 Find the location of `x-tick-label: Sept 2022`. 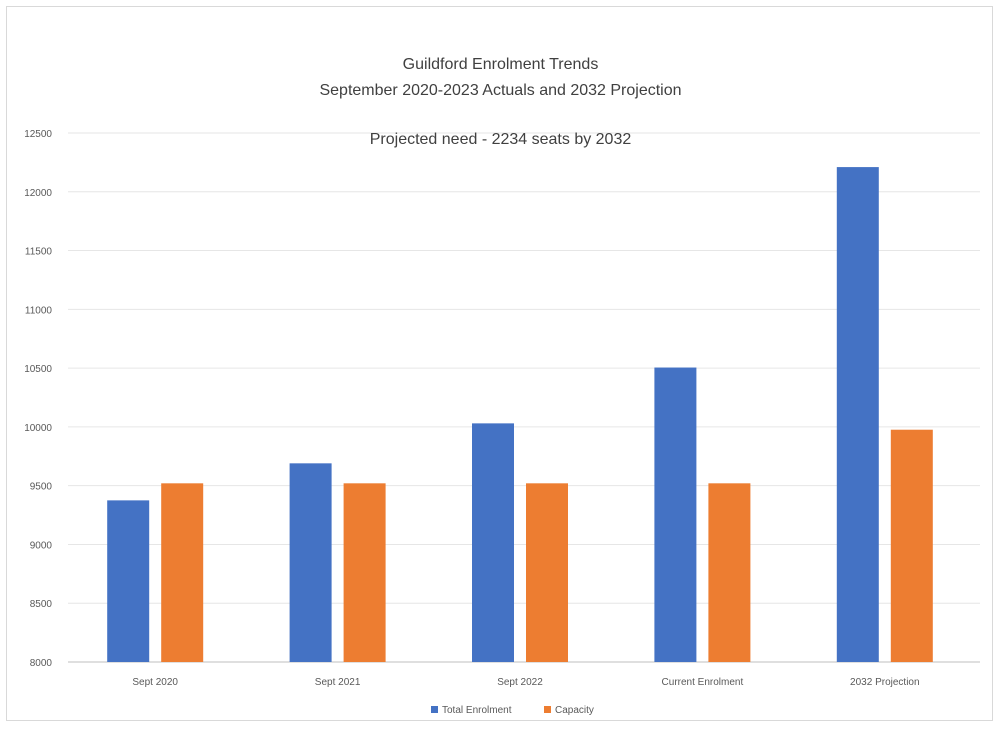

x-tick-label: Sept 2022 is located at coordinates (520, 682).